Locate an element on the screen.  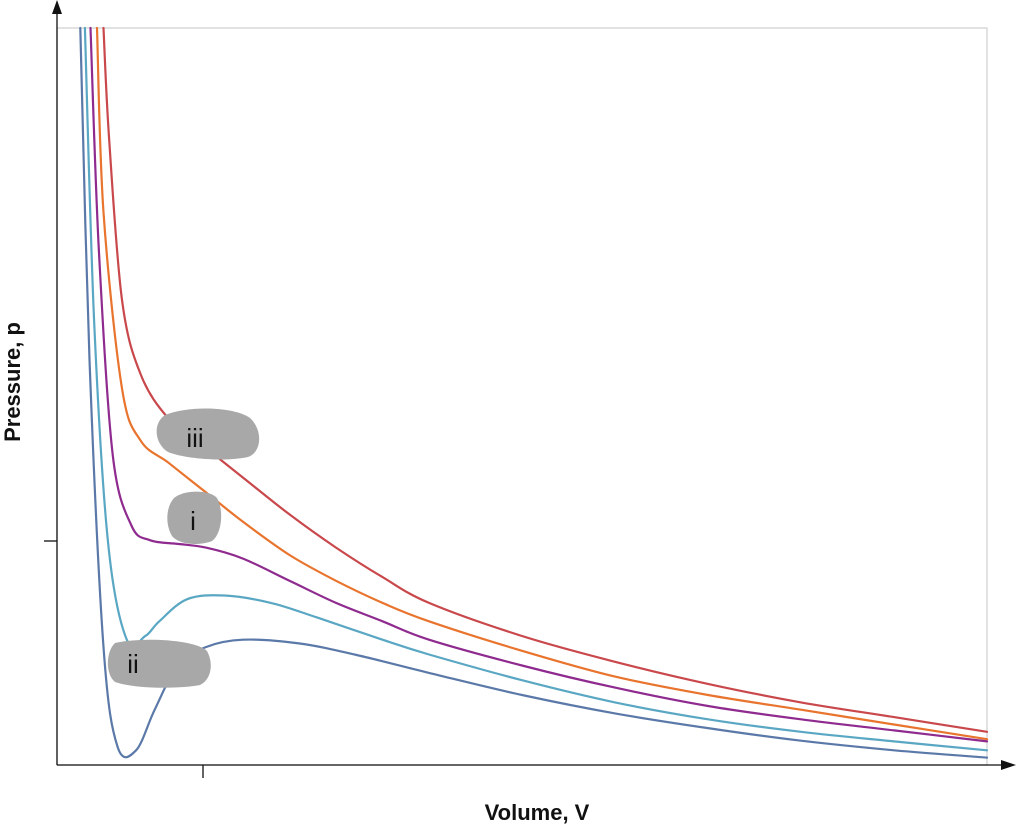
x-axis-arrow-icon is located at coordinates (1008, 765).